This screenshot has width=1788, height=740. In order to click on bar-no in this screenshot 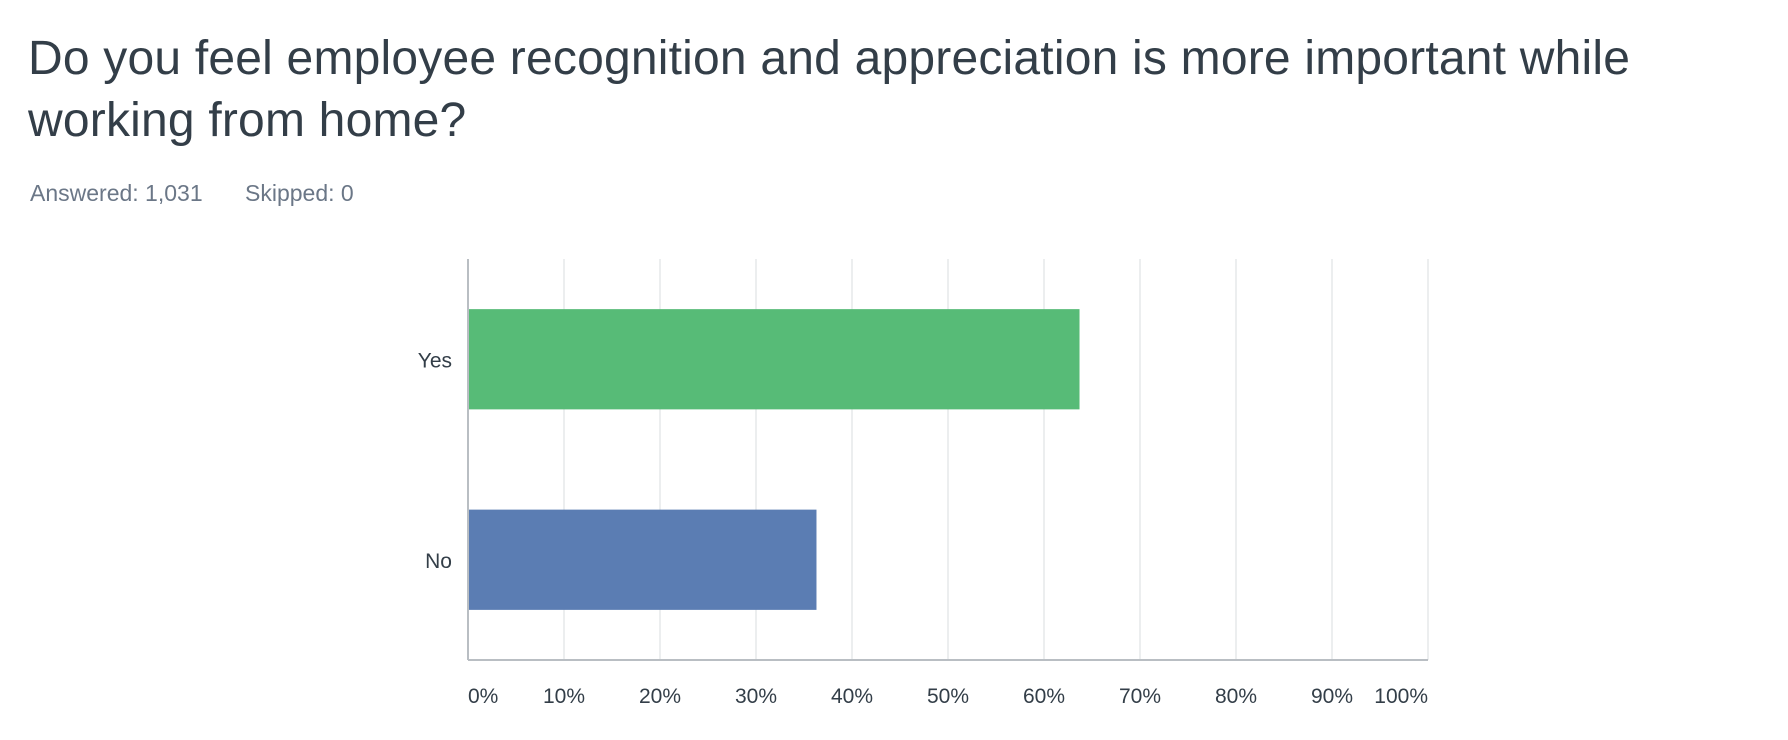, I will do `click(642, 559)`.